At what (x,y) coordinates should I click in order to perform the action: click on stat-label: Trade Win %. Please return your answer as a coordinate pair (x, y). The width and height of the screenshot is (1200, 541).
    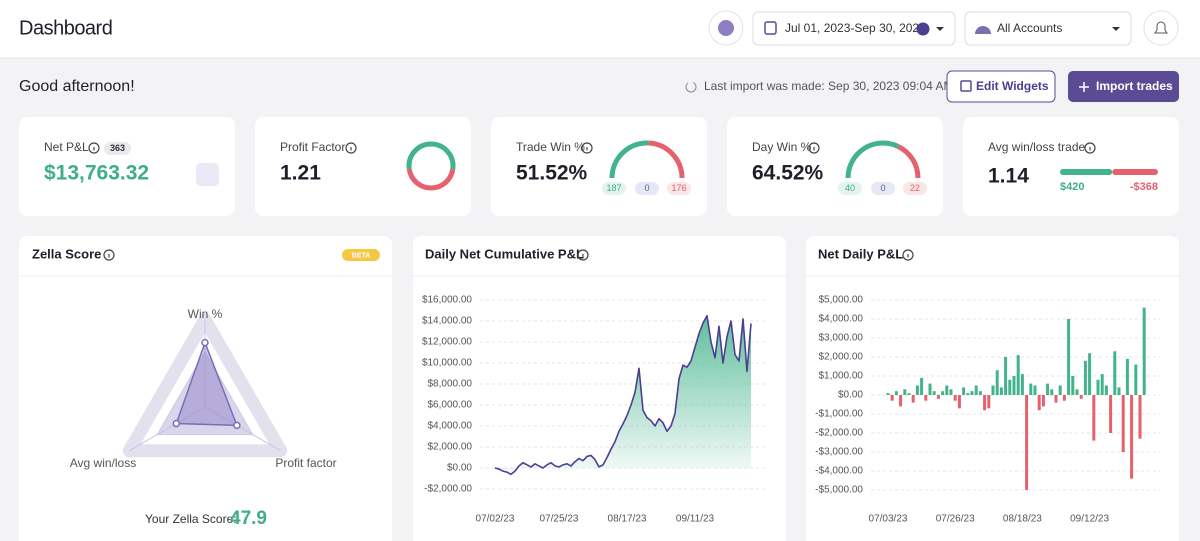
    Looking at the image, I should click on (550, 147).